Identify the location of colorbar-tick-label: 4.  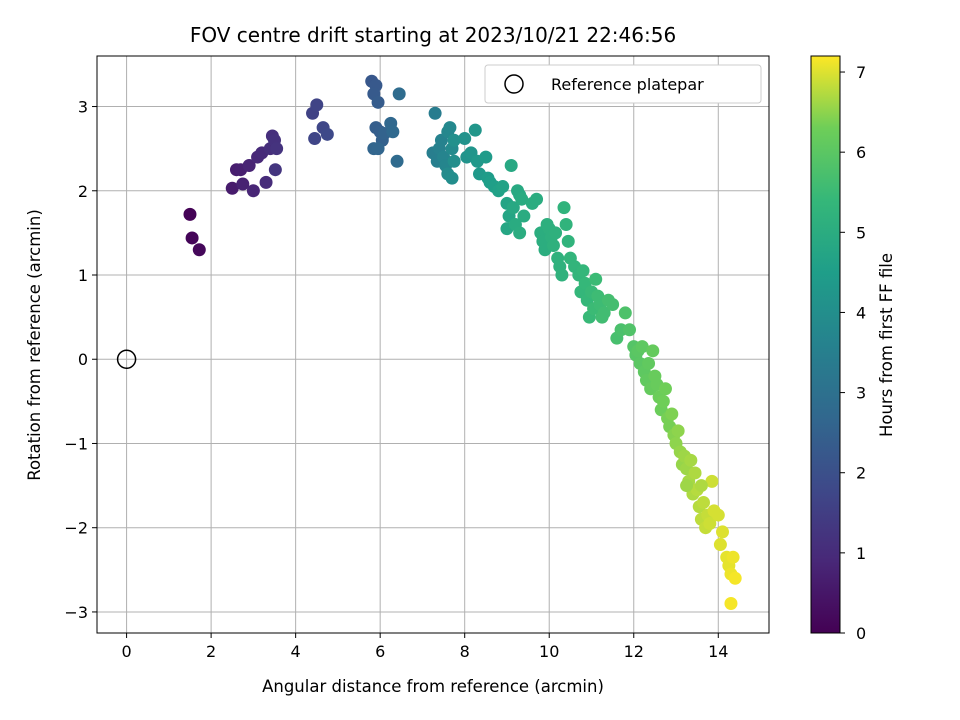
(861, 312).